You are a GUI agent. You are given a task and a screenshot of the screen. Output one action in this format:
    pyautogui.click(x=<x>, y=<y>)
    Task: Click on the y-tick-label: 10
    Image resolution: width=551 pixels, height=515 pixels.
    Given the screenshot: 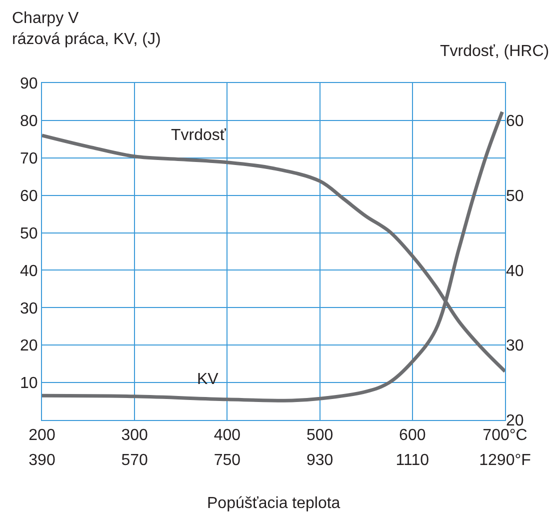 What is the action you would take?
    pyautogui.click(x=29, y=383)
    